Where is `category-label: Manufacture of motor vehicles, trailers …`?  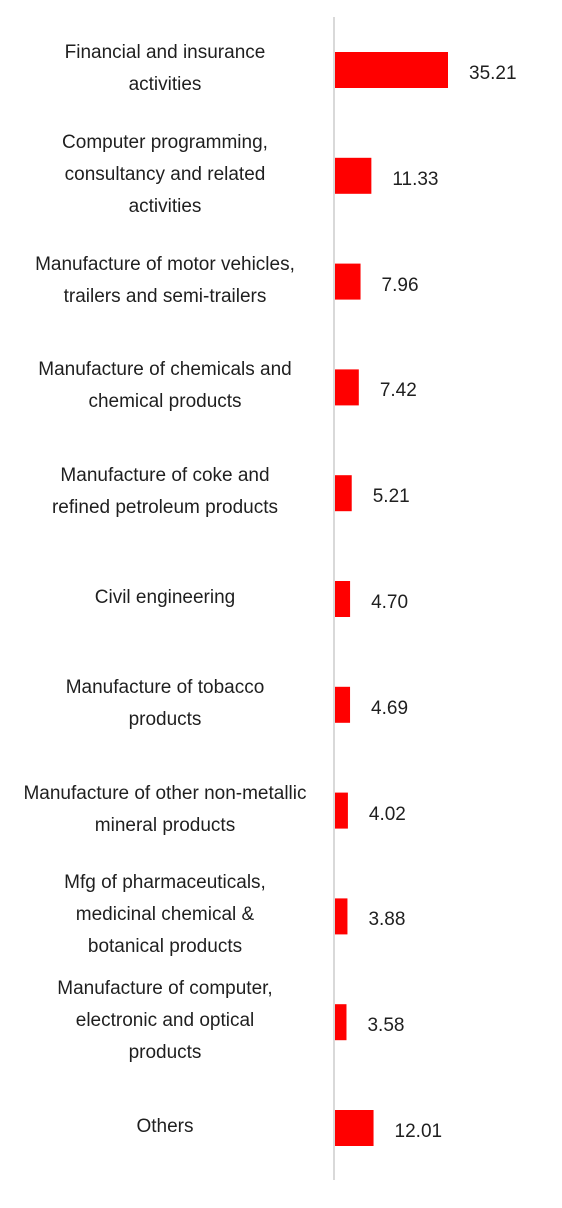
category-label: Manufacture of motor vehicles, trailers … is located at coordinates (165, 280).